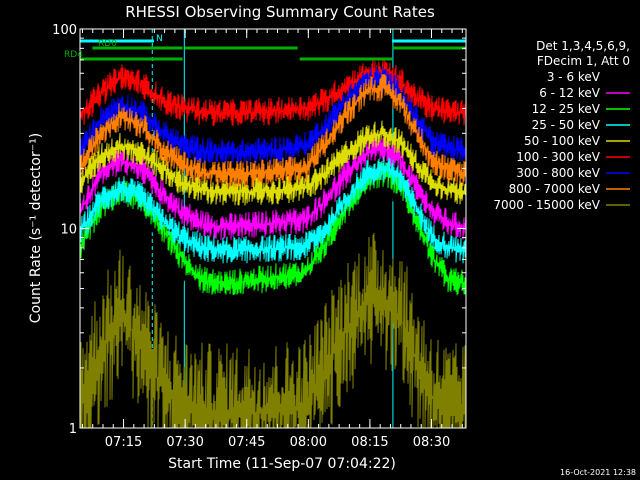 The width and height of the screenshot is (640, 480). Describe the element at coordinates (68, 230) in the screenshot. I see `y-tick-label: 10` at that location.